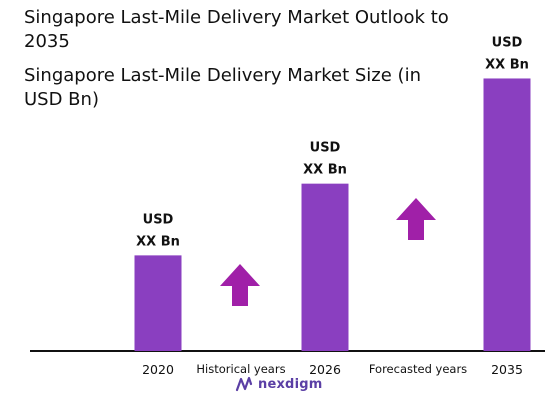  What do you see at coordinates (416, 219) in the screenshot?
I see `growth-arrow-forecasted` at bounding box center [416, 219].